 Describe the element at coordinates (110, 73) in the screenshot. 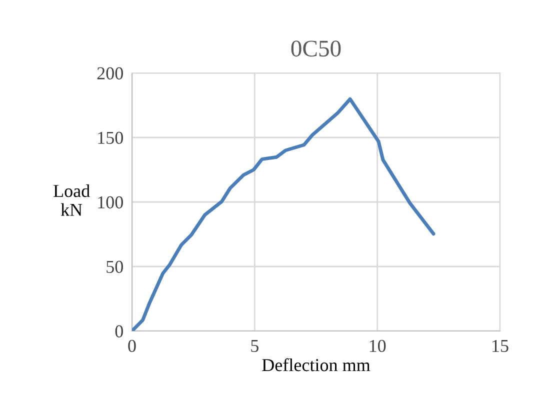

I see `y-tick-label: 200` at that location.